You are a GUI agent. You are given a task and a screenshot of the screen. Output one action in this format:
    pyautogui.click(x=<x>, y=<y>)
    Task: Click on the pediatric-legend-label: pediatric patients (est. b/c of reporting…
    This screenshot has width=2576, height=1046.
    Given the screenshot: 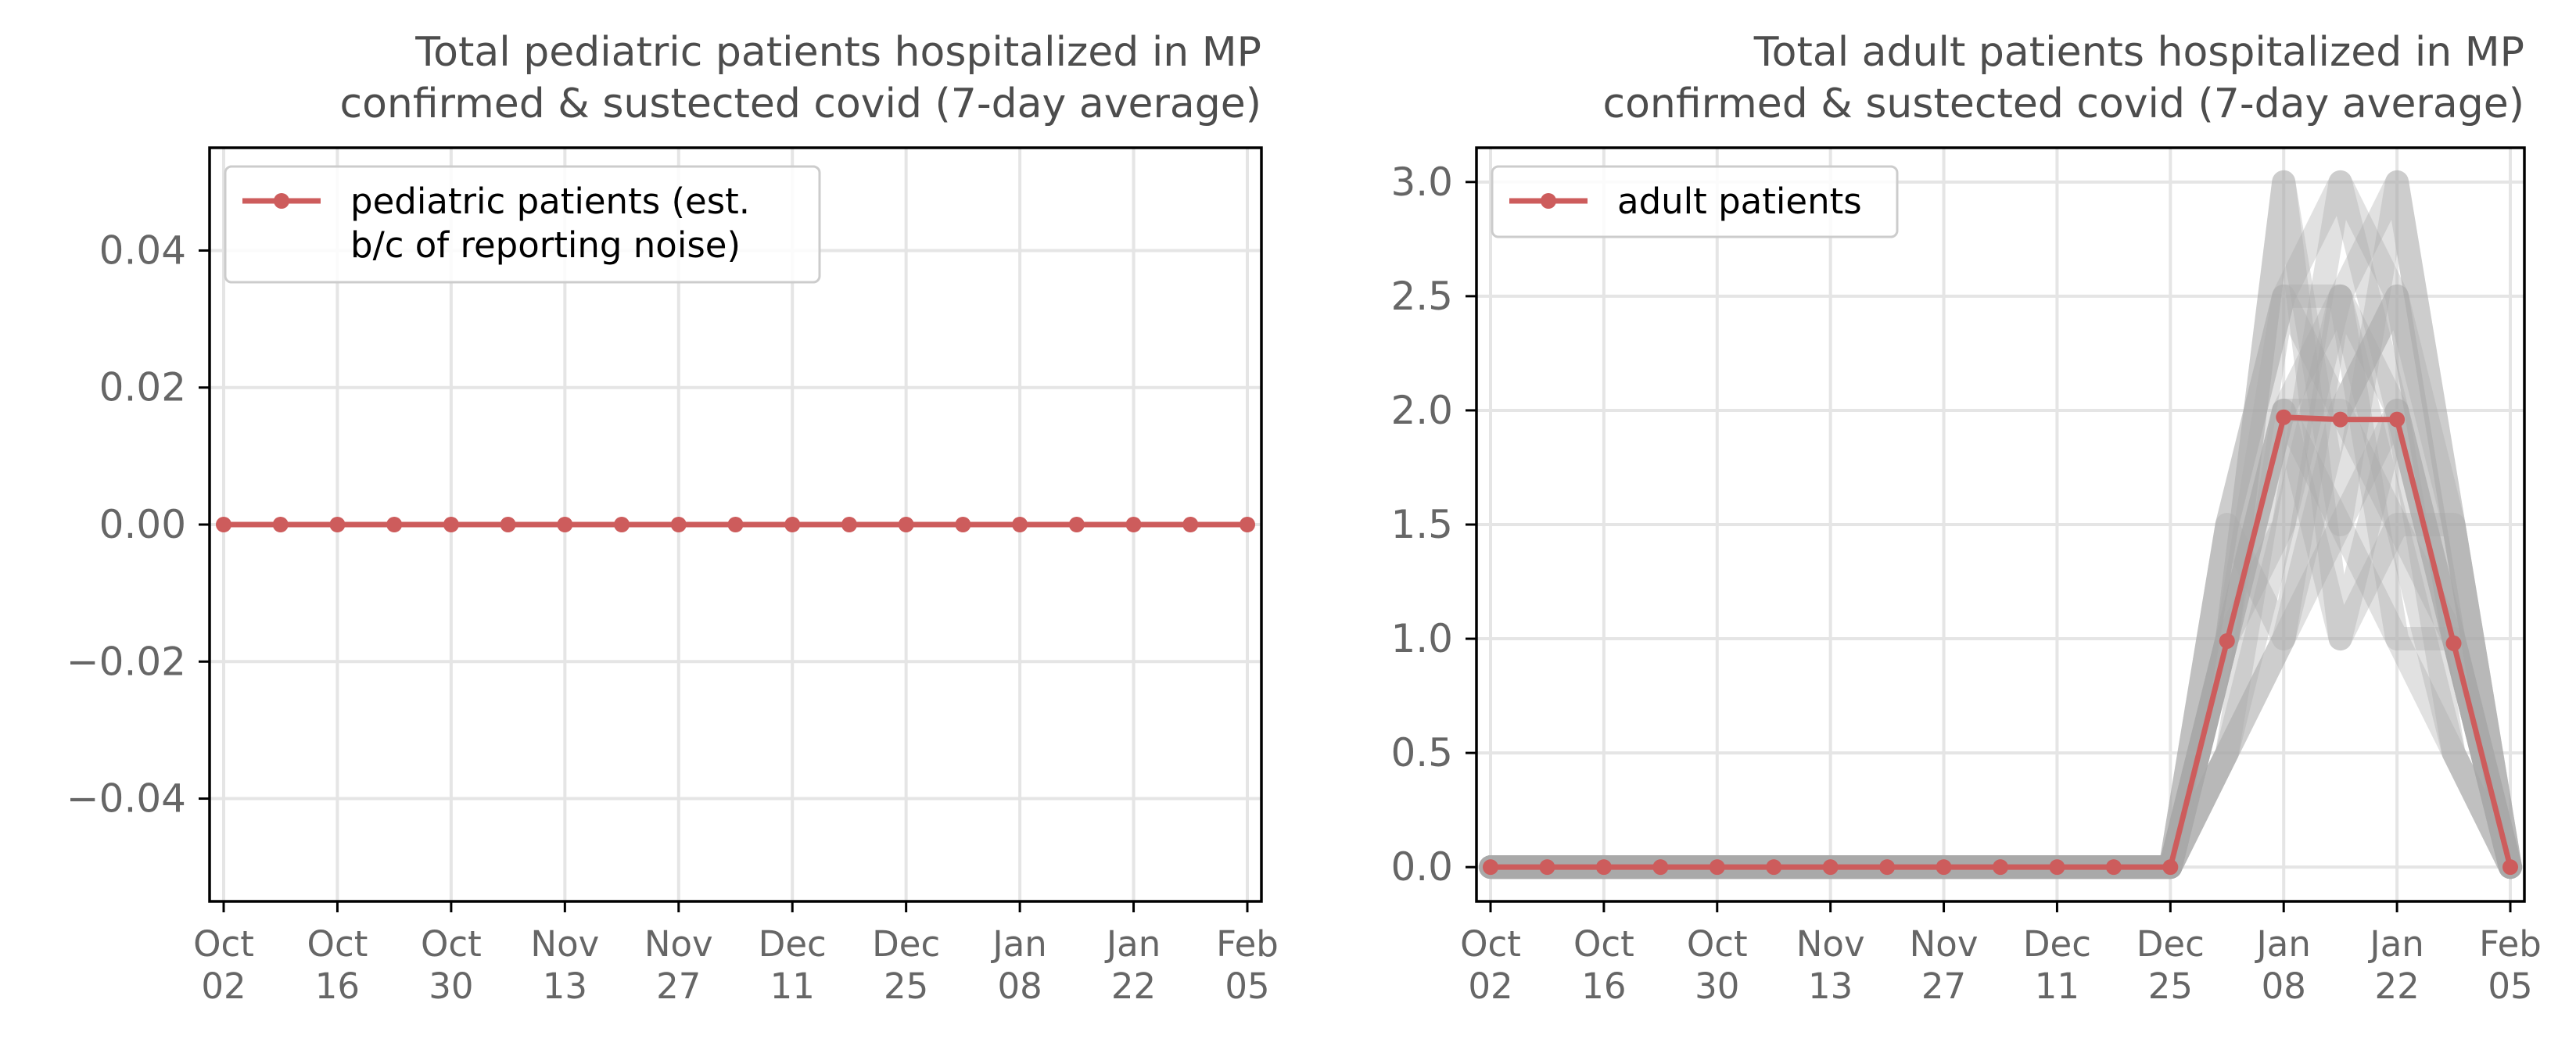 What is the action you would take?
    pyautogui.click(x=550, y=223)
    